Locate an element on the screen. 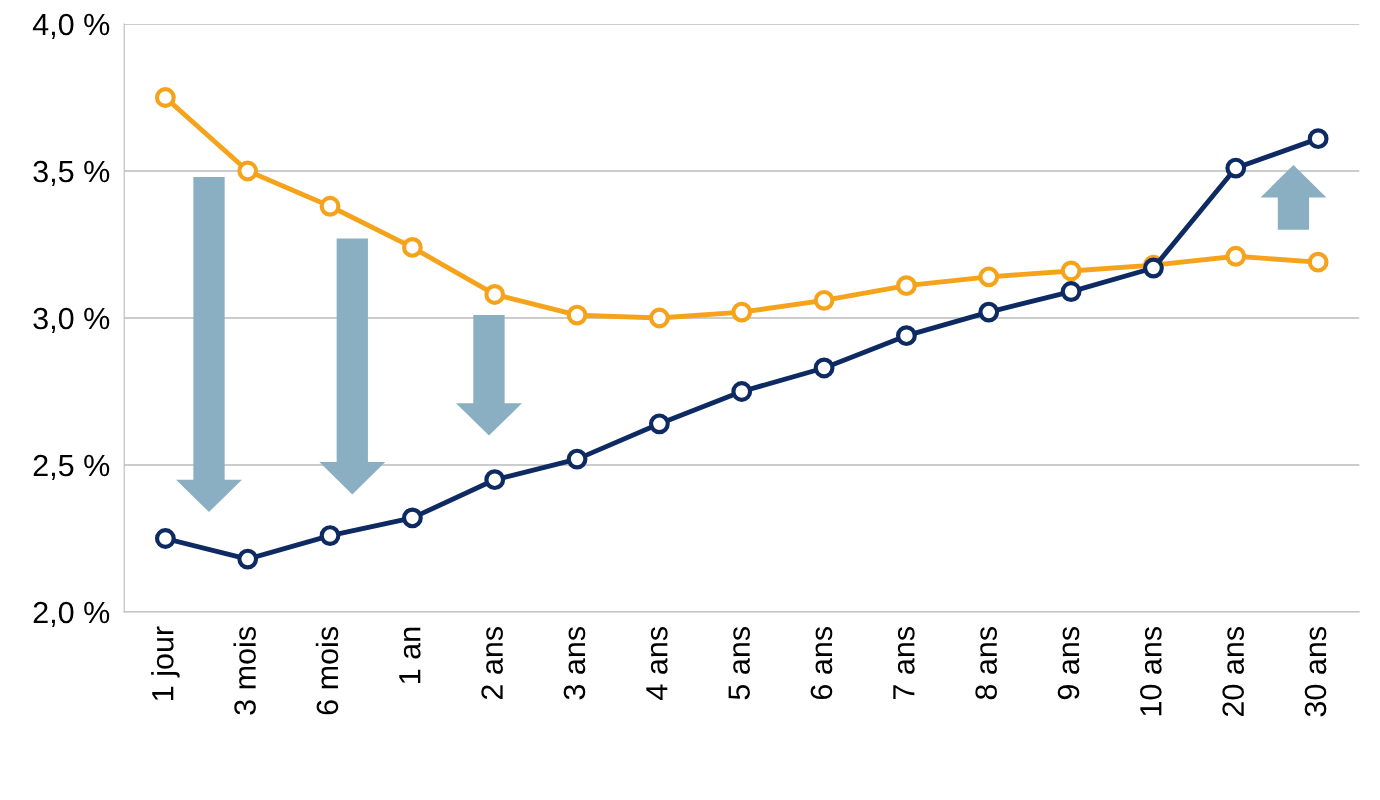  x-tick-label: 9 ans is located at coordinates (1068, 663).